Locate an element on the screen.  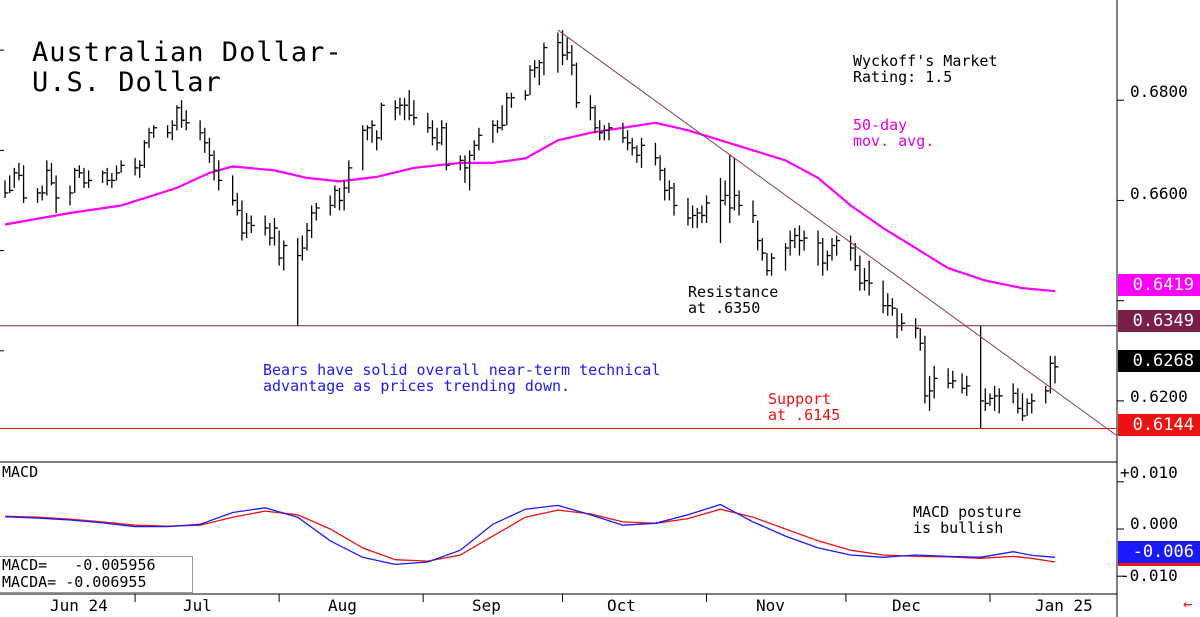
x-tick-6: Dec is located at coordinates (906, 605).